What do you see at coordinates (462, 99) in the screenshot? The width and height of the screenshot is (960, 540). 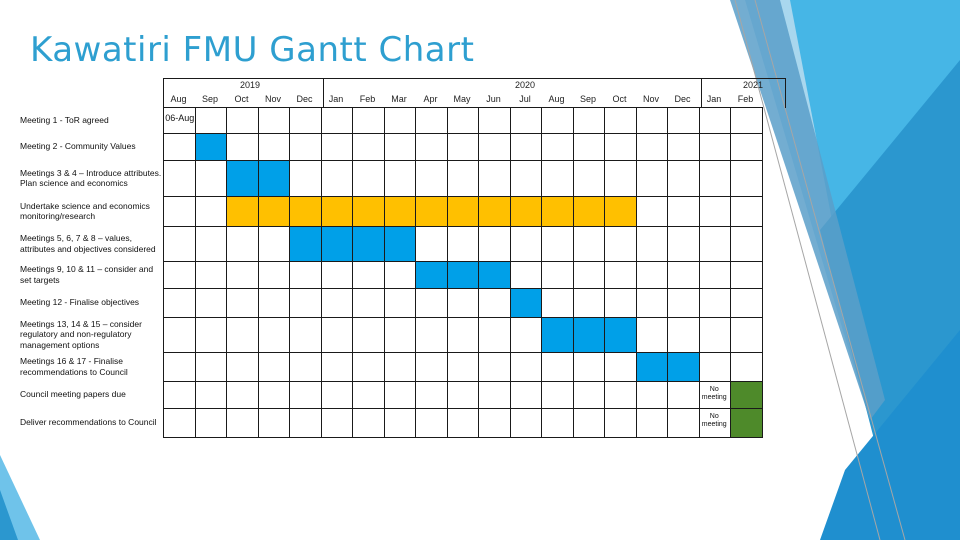 I see `month-header: May` at bounding box center [462, 99].